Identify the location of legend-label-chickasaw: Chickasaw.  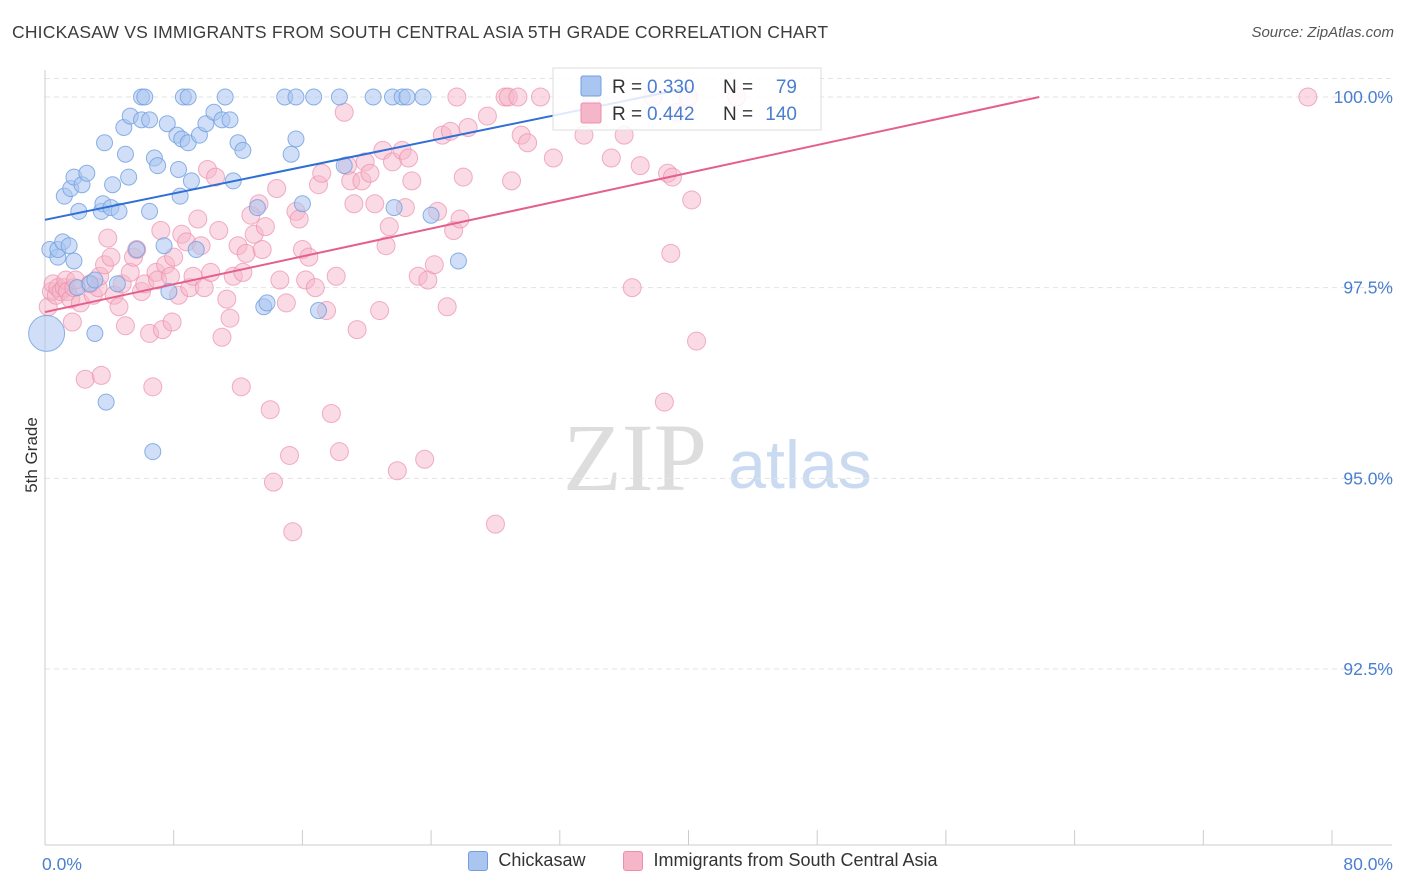
(542, 860).